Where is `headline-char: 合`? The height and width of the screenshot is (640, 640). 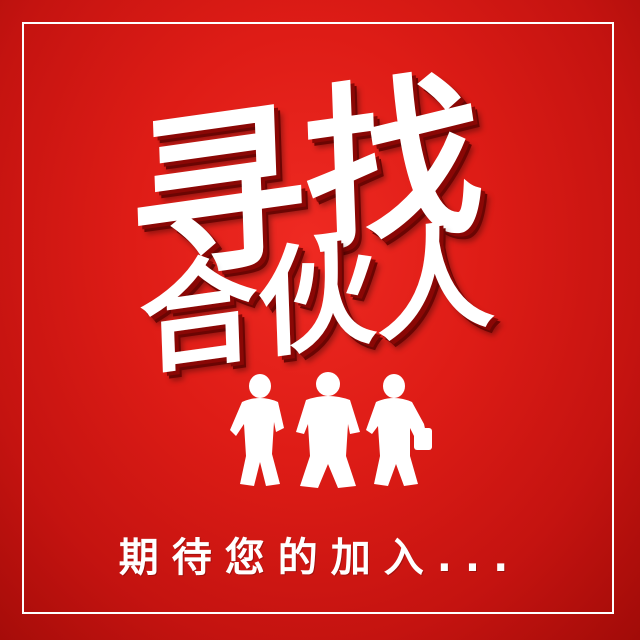
headline-char: 合 is located at coordinates (199, 315).